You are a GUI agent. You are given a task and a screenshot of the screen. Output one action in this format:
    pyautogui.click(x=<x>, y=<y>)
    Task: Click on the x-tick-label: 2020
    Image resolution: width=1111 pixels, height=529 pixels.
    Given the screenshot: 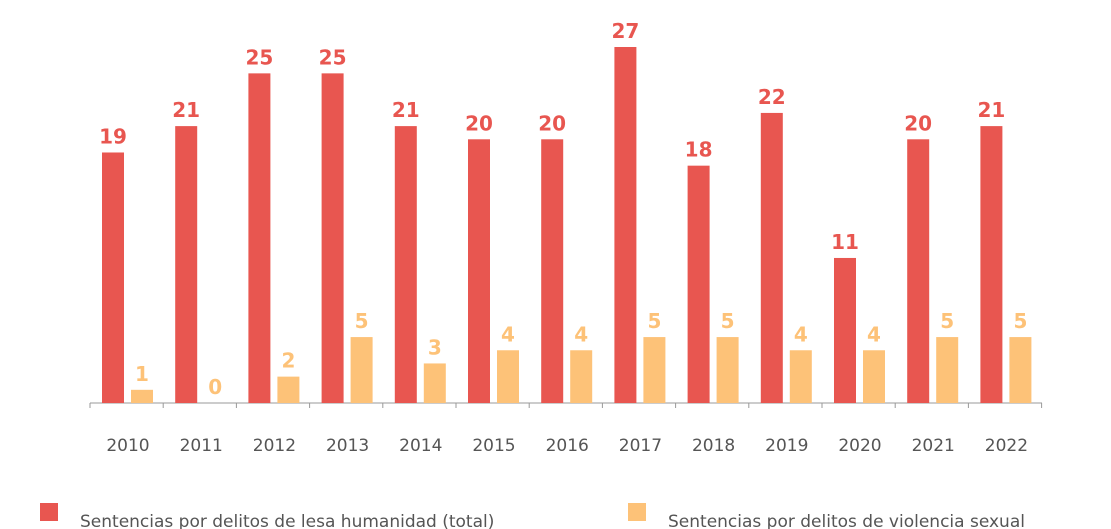 What is the action you would take?
    pyautogui.click(x=859, y=446)
    